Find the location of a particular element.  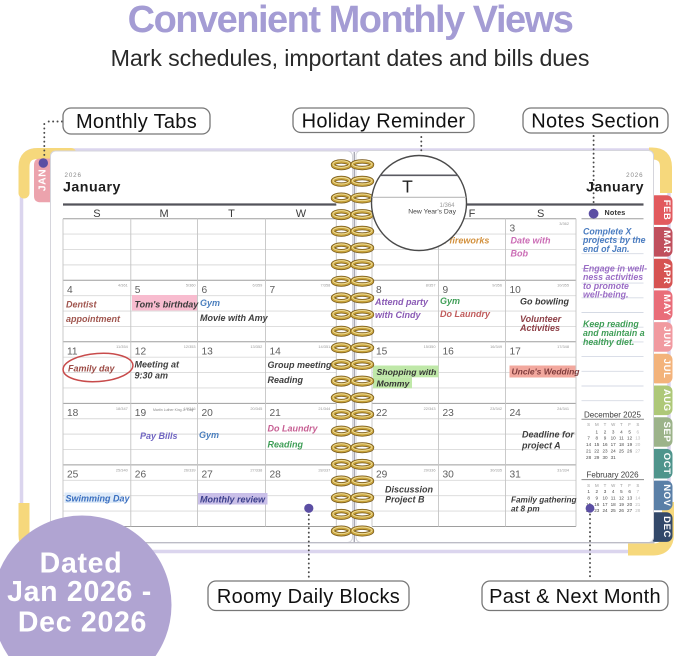

svg-text: FEB is located at coordinates (666, 210).